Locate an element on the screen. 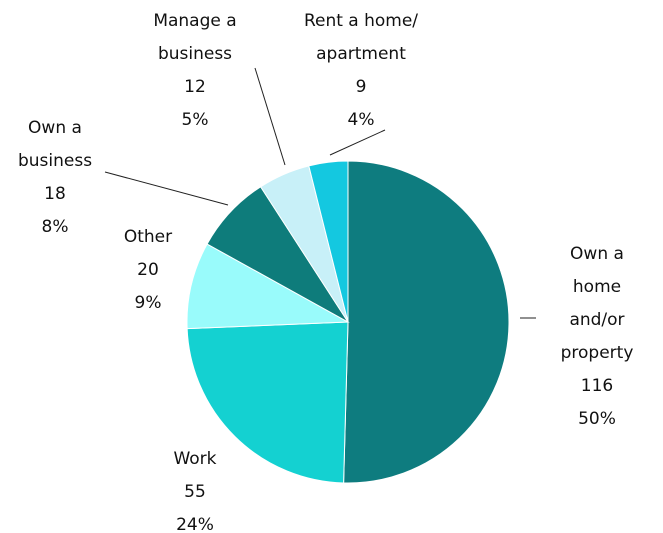 The image size is (663, 533). percent-label: 5% is located at coordinates (195, 120).